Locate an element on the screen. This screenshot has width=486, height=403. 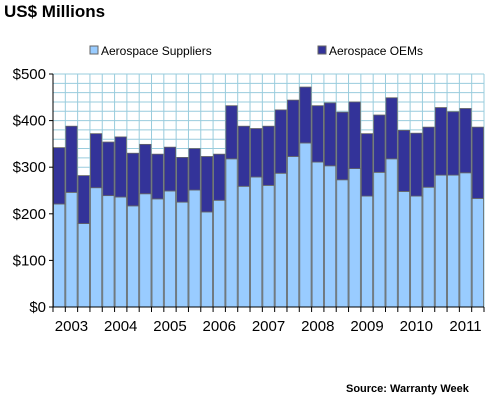
x-tick-label: 2004 is located at coordinates (120, 326).